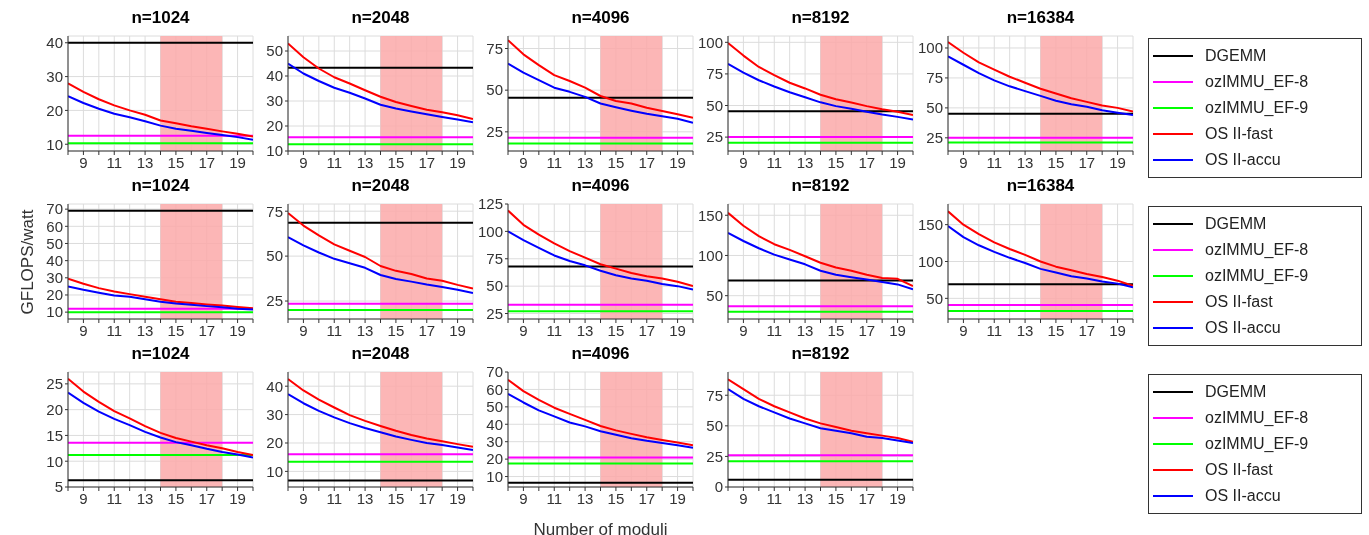 This screenshot has width=1369, height=535. I want to click on chart-title: n=8192, so click(820, 186).